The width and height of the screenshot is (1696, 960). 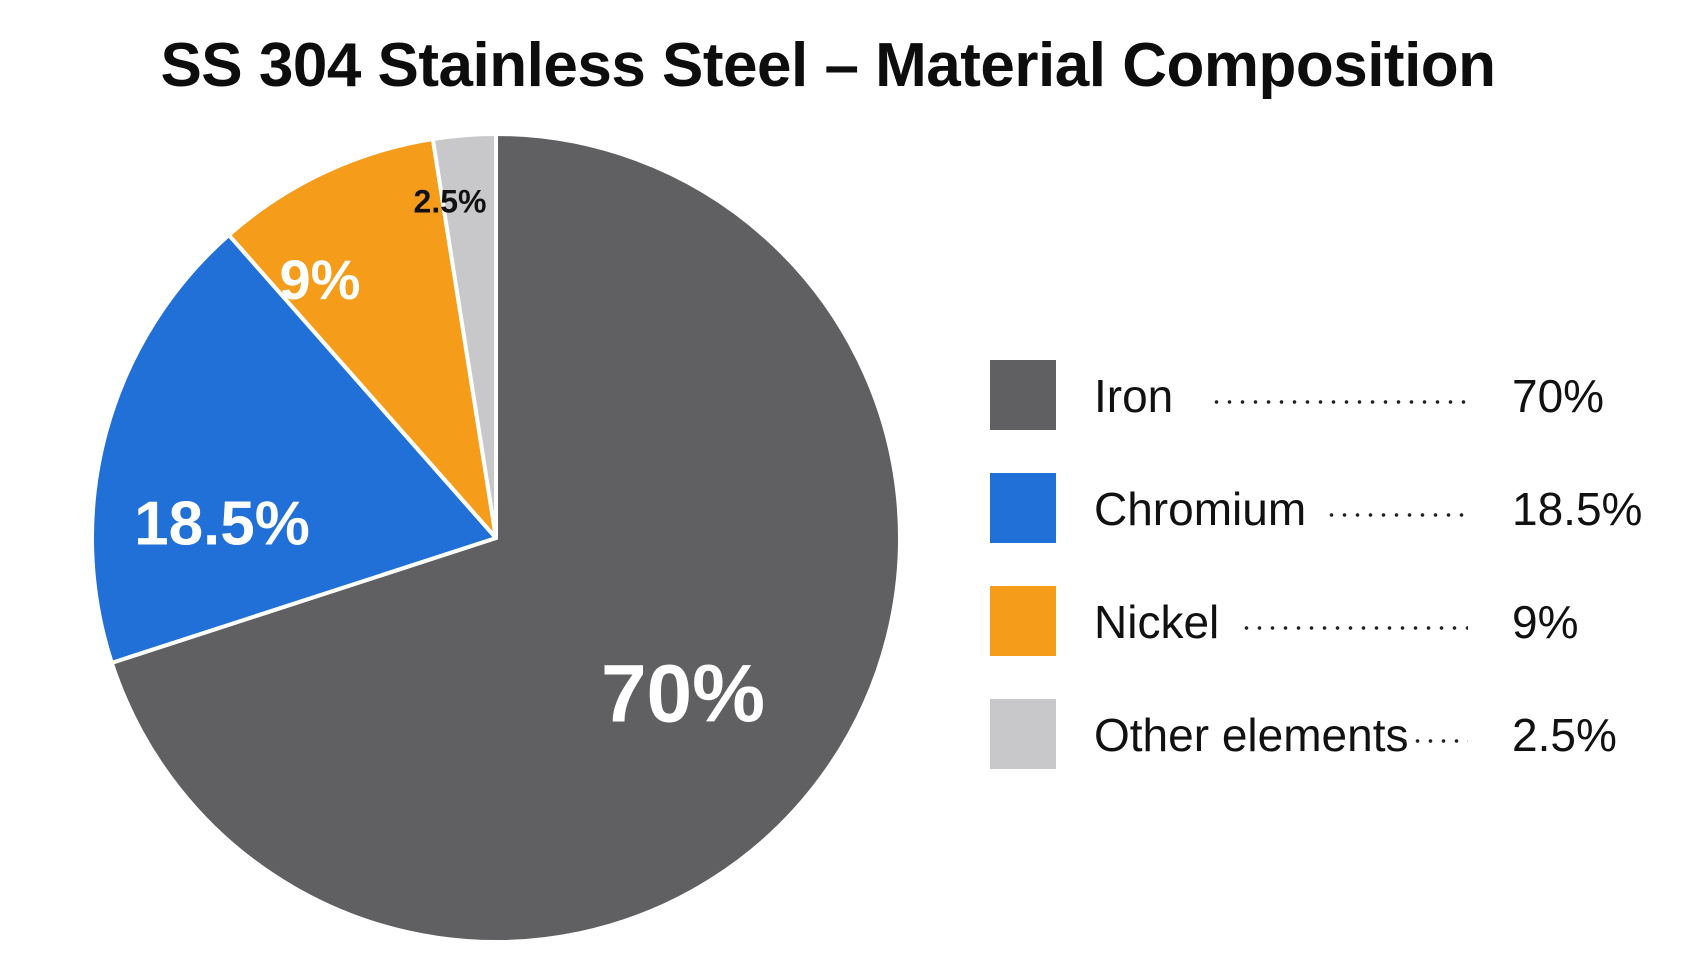 I want to click on legend-label: Nickel, so click(x=1157, y=622).